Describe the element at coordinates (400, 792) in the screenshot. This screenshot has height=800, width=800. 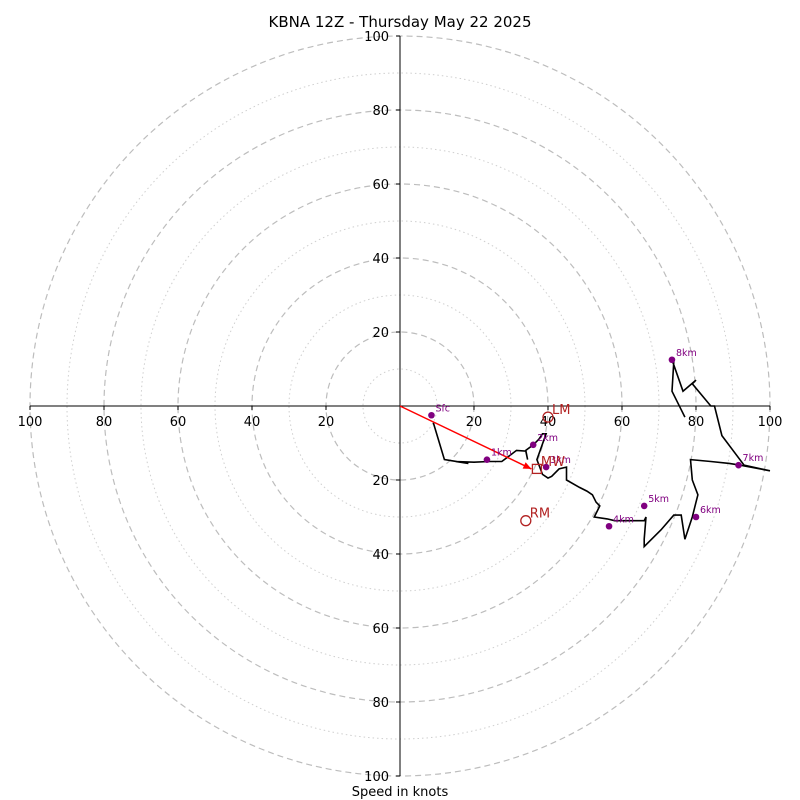
I see `x-axis-label: Speed in knots` at that location.